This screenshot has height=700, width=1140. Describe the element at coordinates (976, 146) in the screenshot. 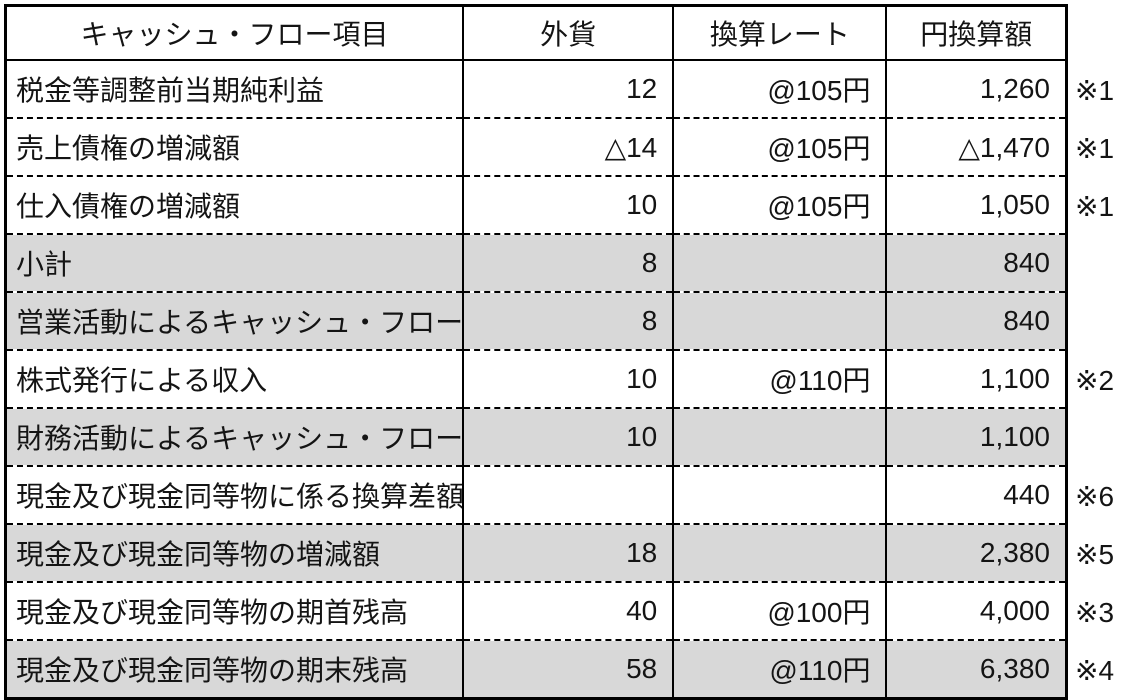

I see `yen-amount-cell: △1,470` at that location.